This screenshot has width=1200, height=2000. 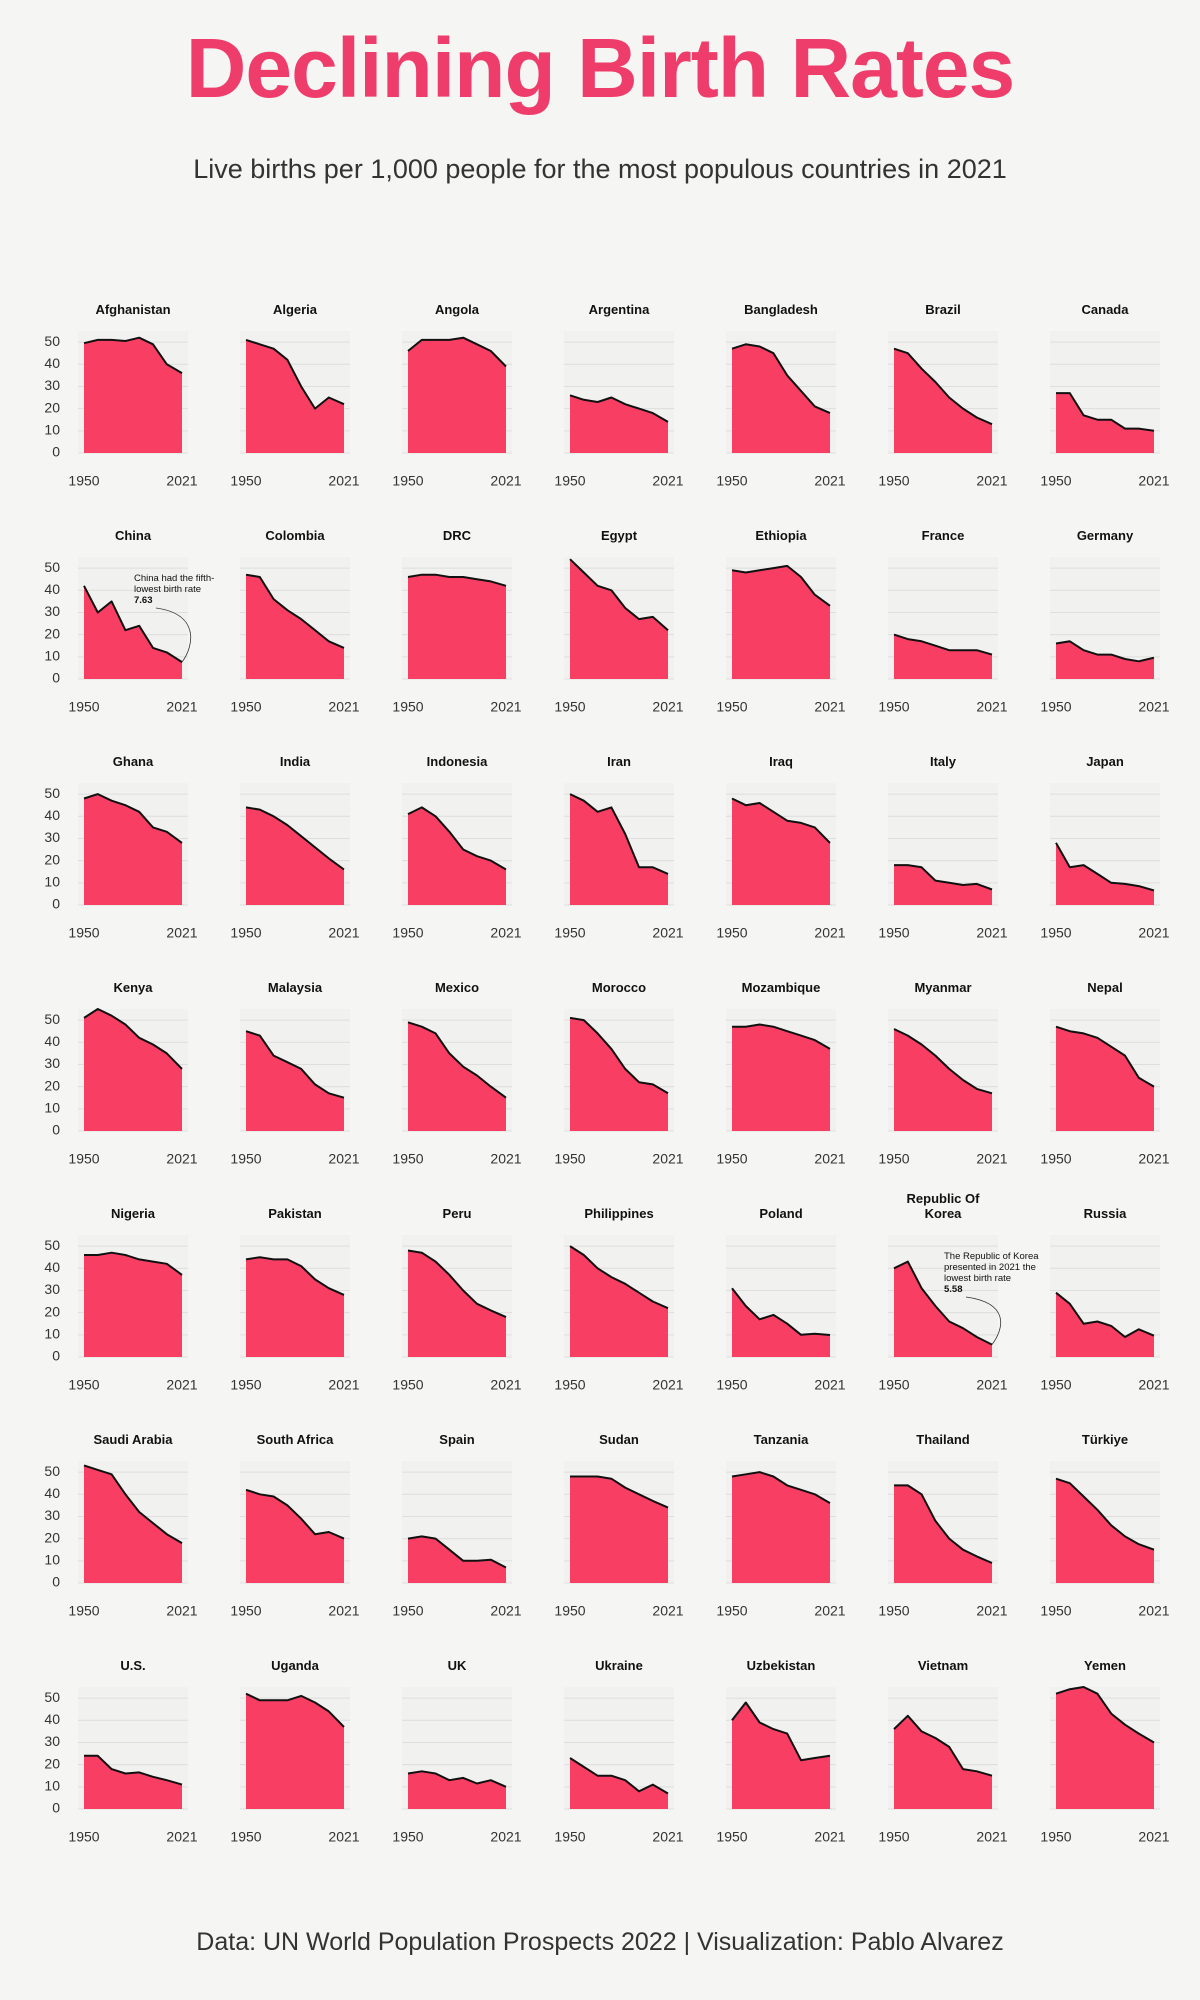 I want to click on panel-title: Spain, so click(x=457, y=1439).